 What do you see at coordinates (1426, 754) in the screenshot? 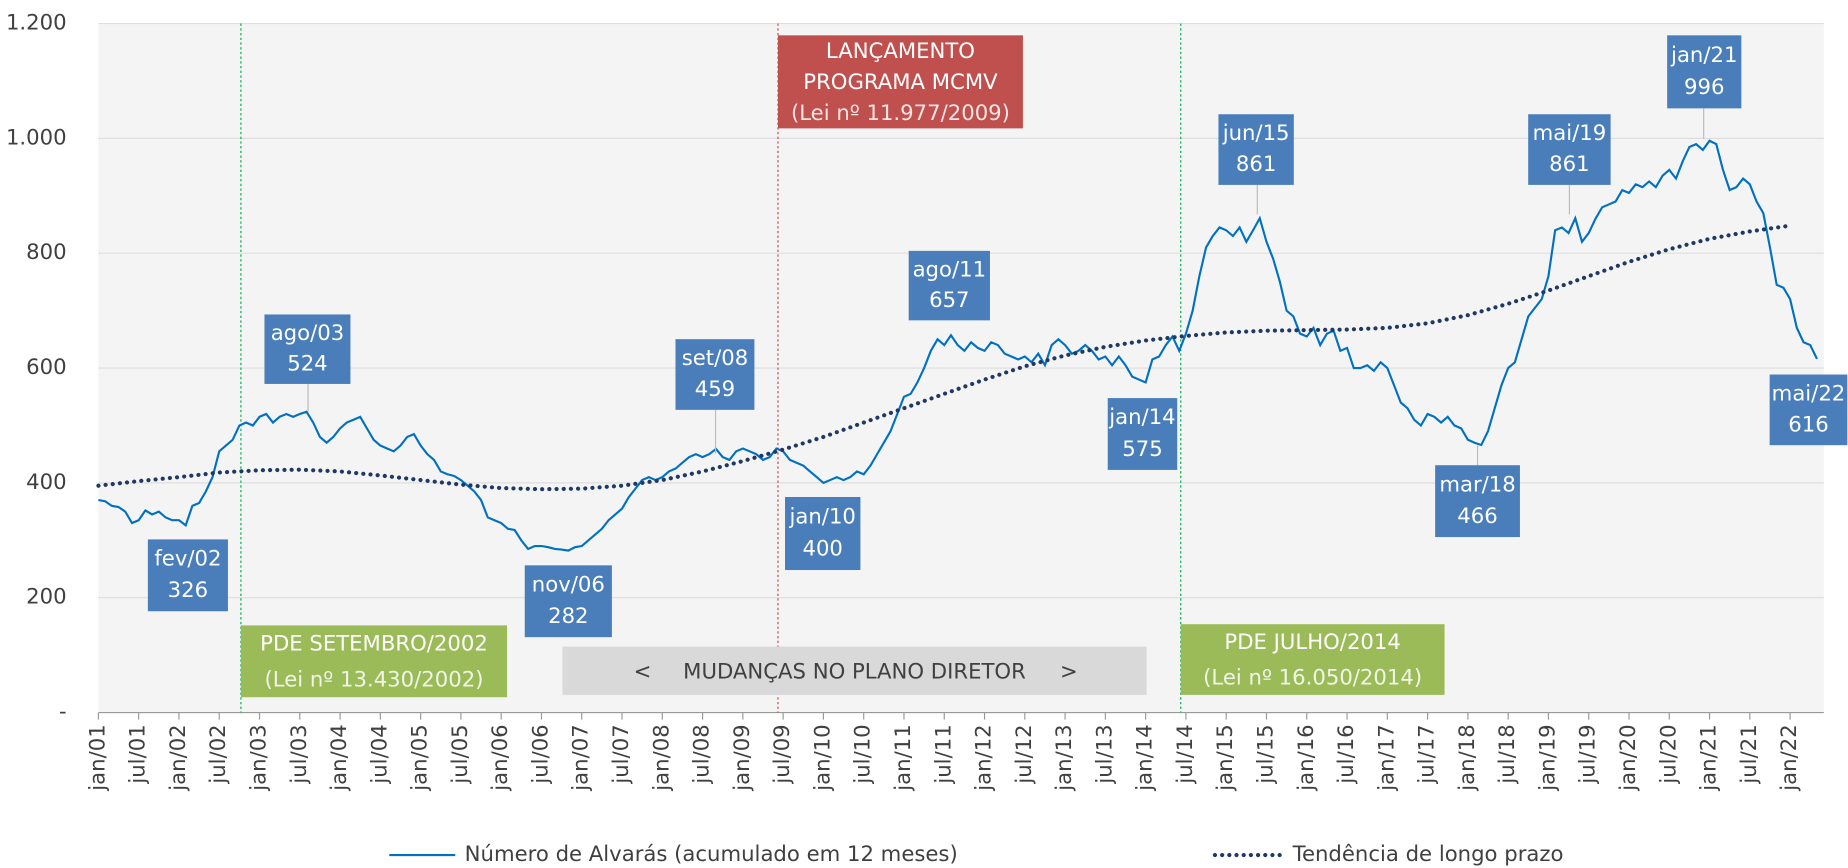
I see `x-tick-label: jul/17` at bounding box center [1426, 754].